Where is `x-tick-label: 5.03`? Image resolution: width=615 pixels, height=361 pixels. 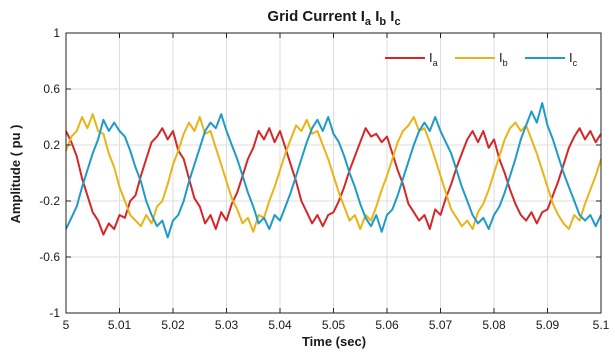 x-tick-label: 5.03 is located at coordinates (227, 325).